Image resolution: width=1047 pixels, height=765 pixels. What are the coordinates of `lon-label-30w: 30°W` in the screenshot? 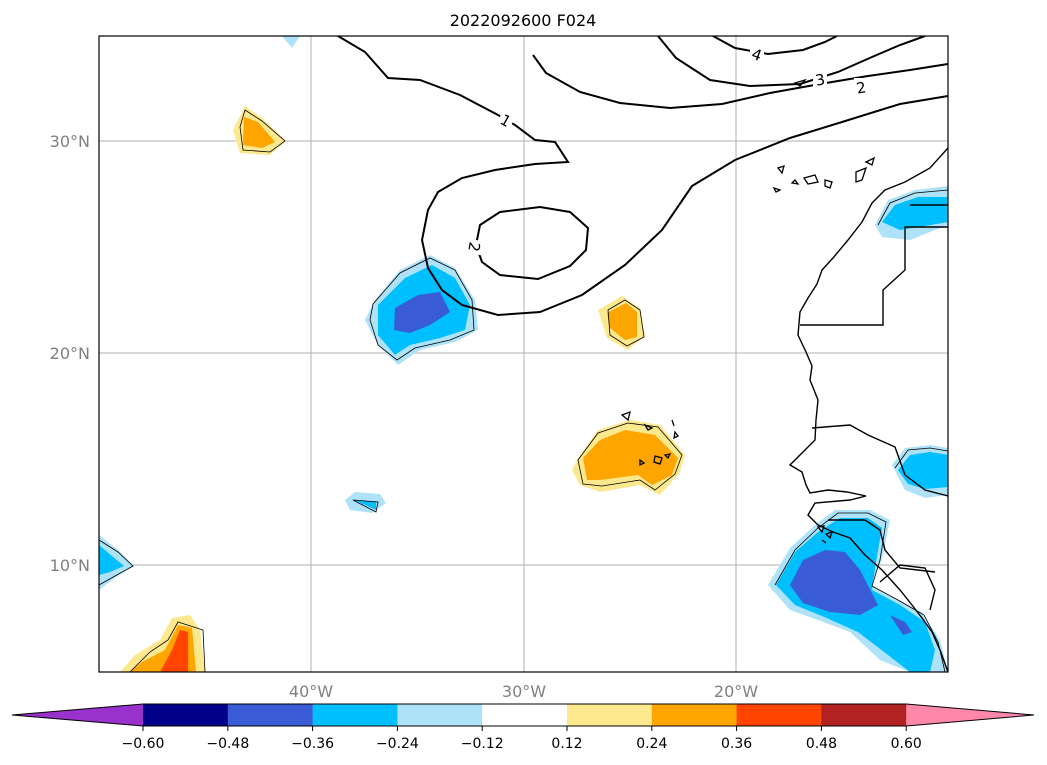 It's located at (524, 691).